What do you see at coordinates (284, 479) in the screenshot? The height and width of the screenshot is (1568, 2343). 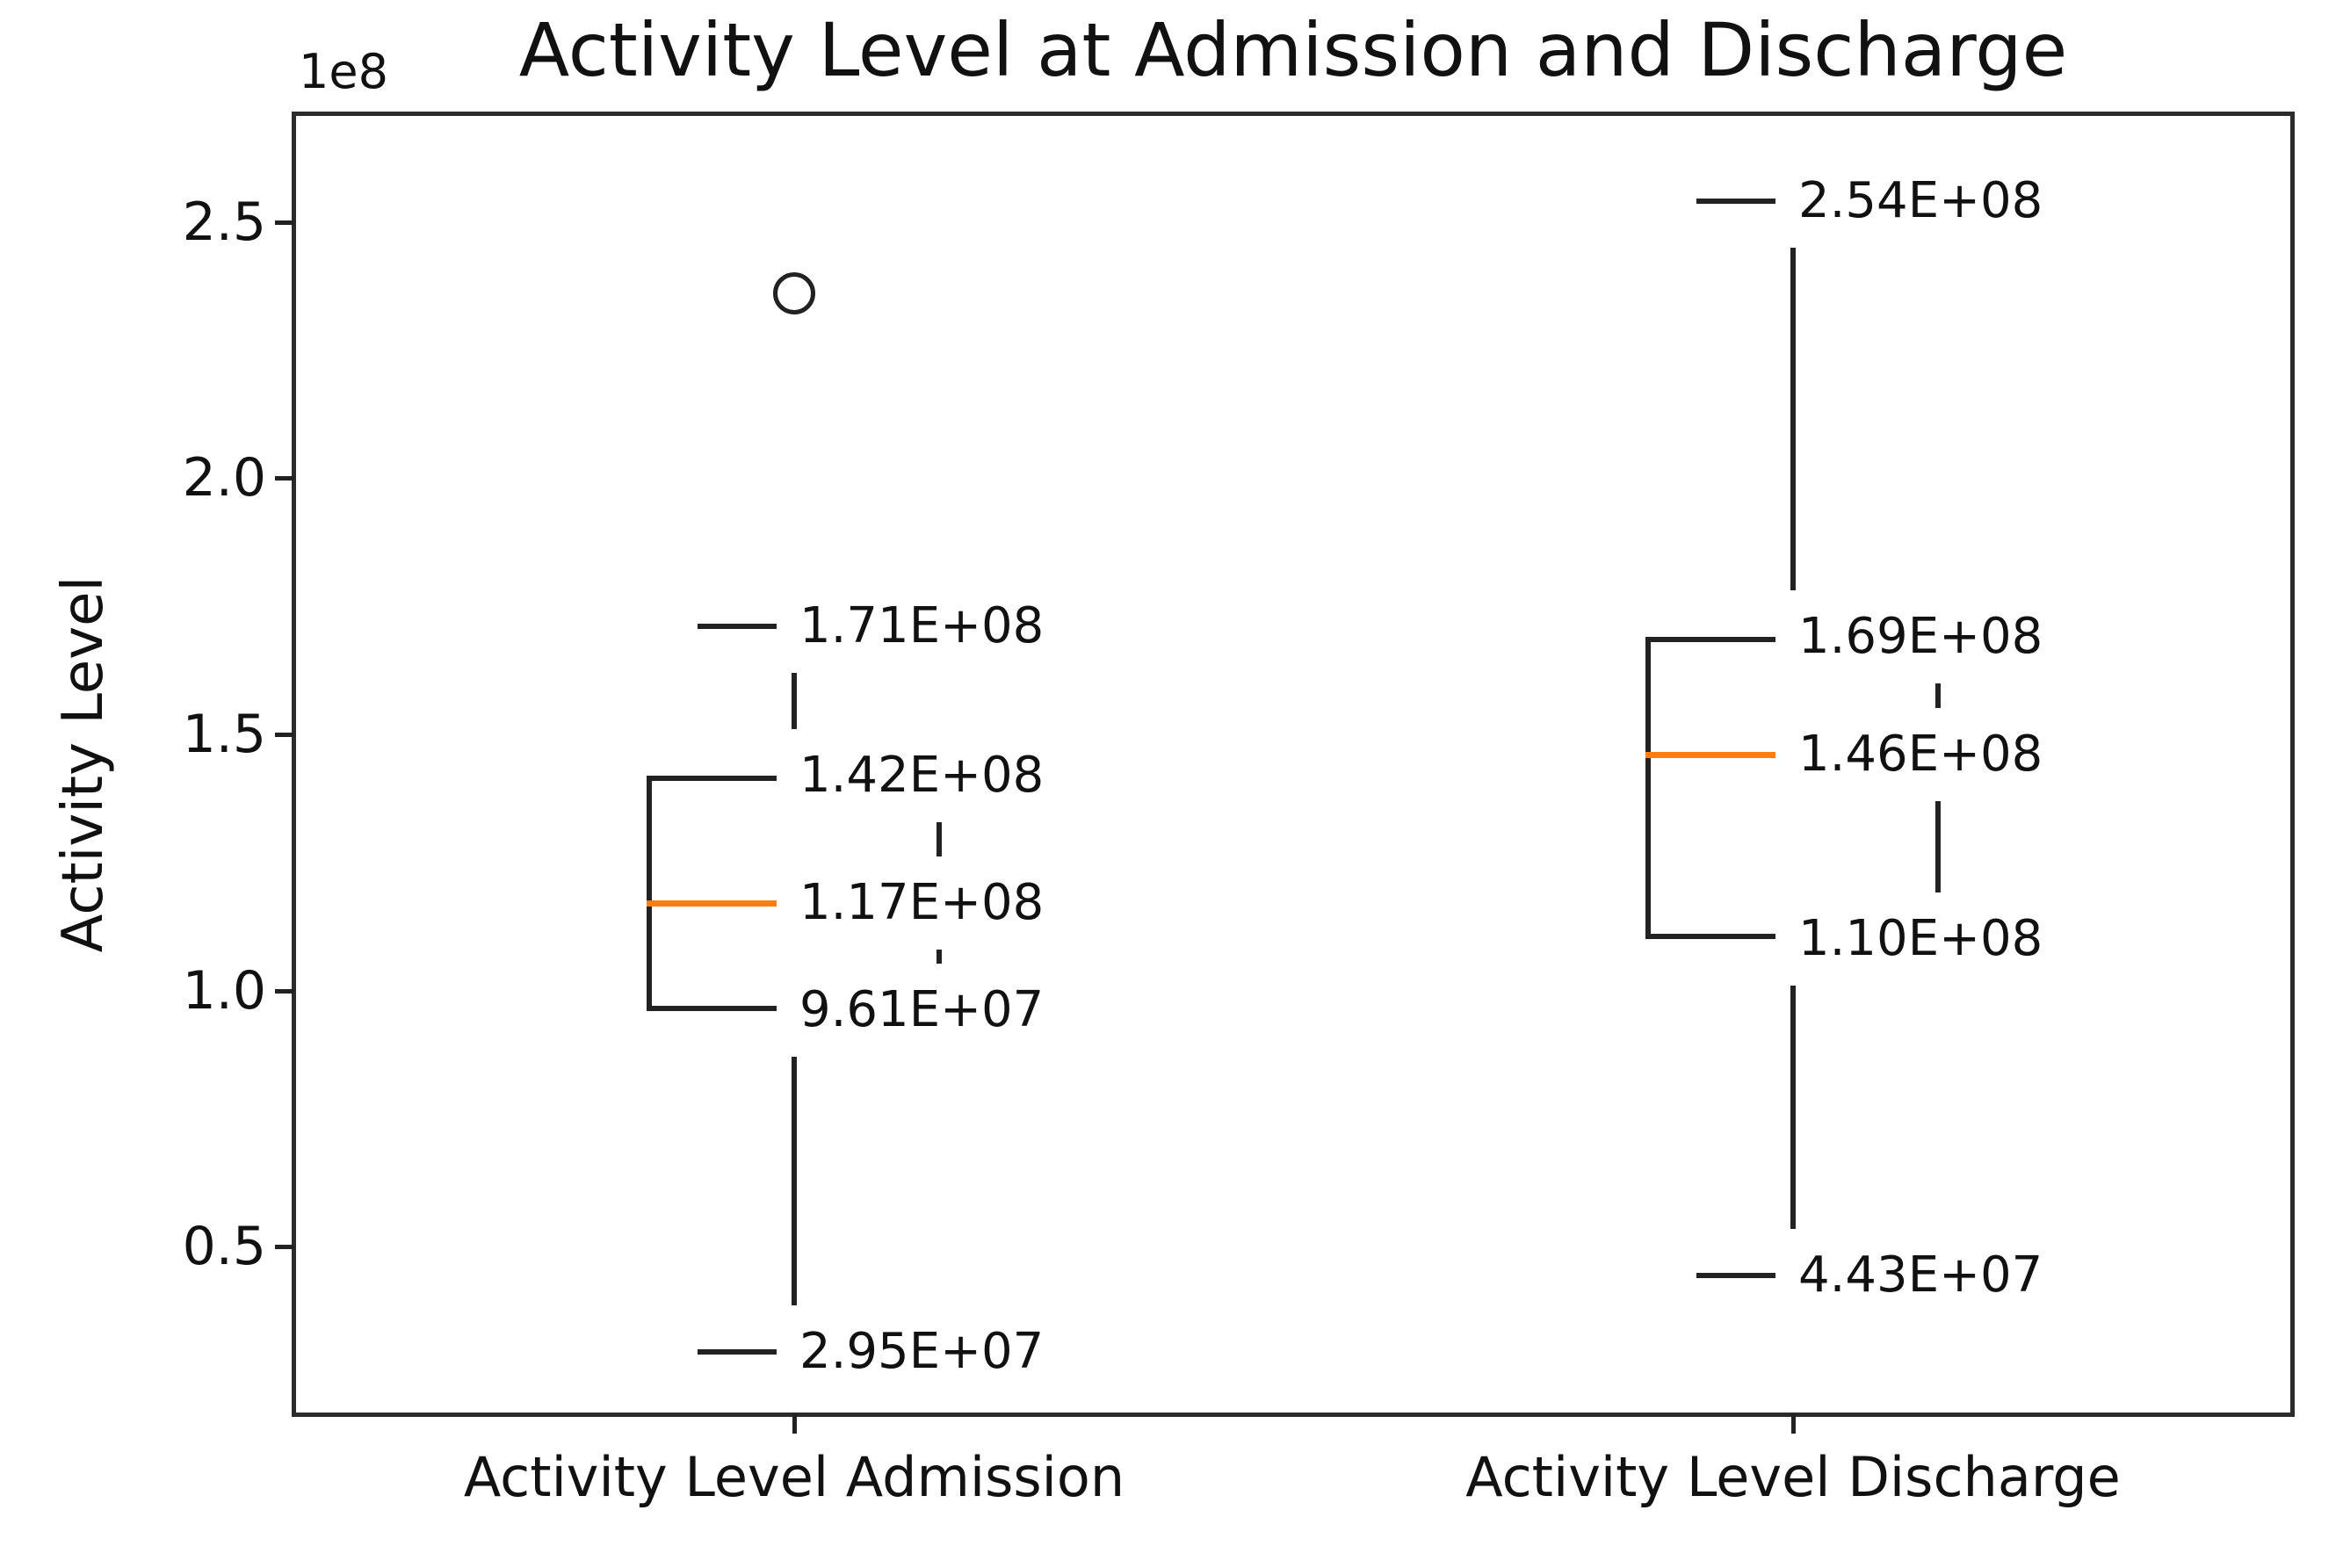 I see `y-tick-mark-2.0` at bounding box center [284, 479].